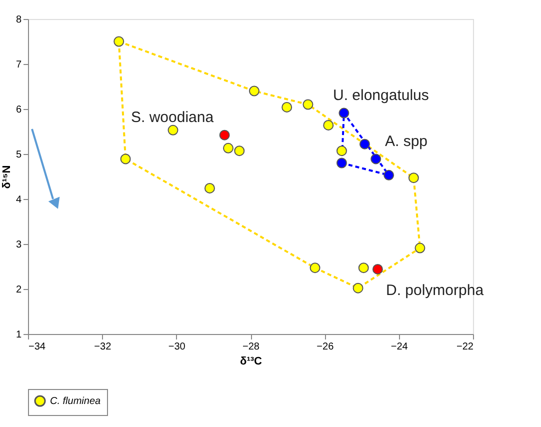 The width and height of the screenshot is (541, 427). What do you see at coordinates (19, 245) in the screenshot?
I see `y-tick-label: 3` at bounding box center [19, 245].